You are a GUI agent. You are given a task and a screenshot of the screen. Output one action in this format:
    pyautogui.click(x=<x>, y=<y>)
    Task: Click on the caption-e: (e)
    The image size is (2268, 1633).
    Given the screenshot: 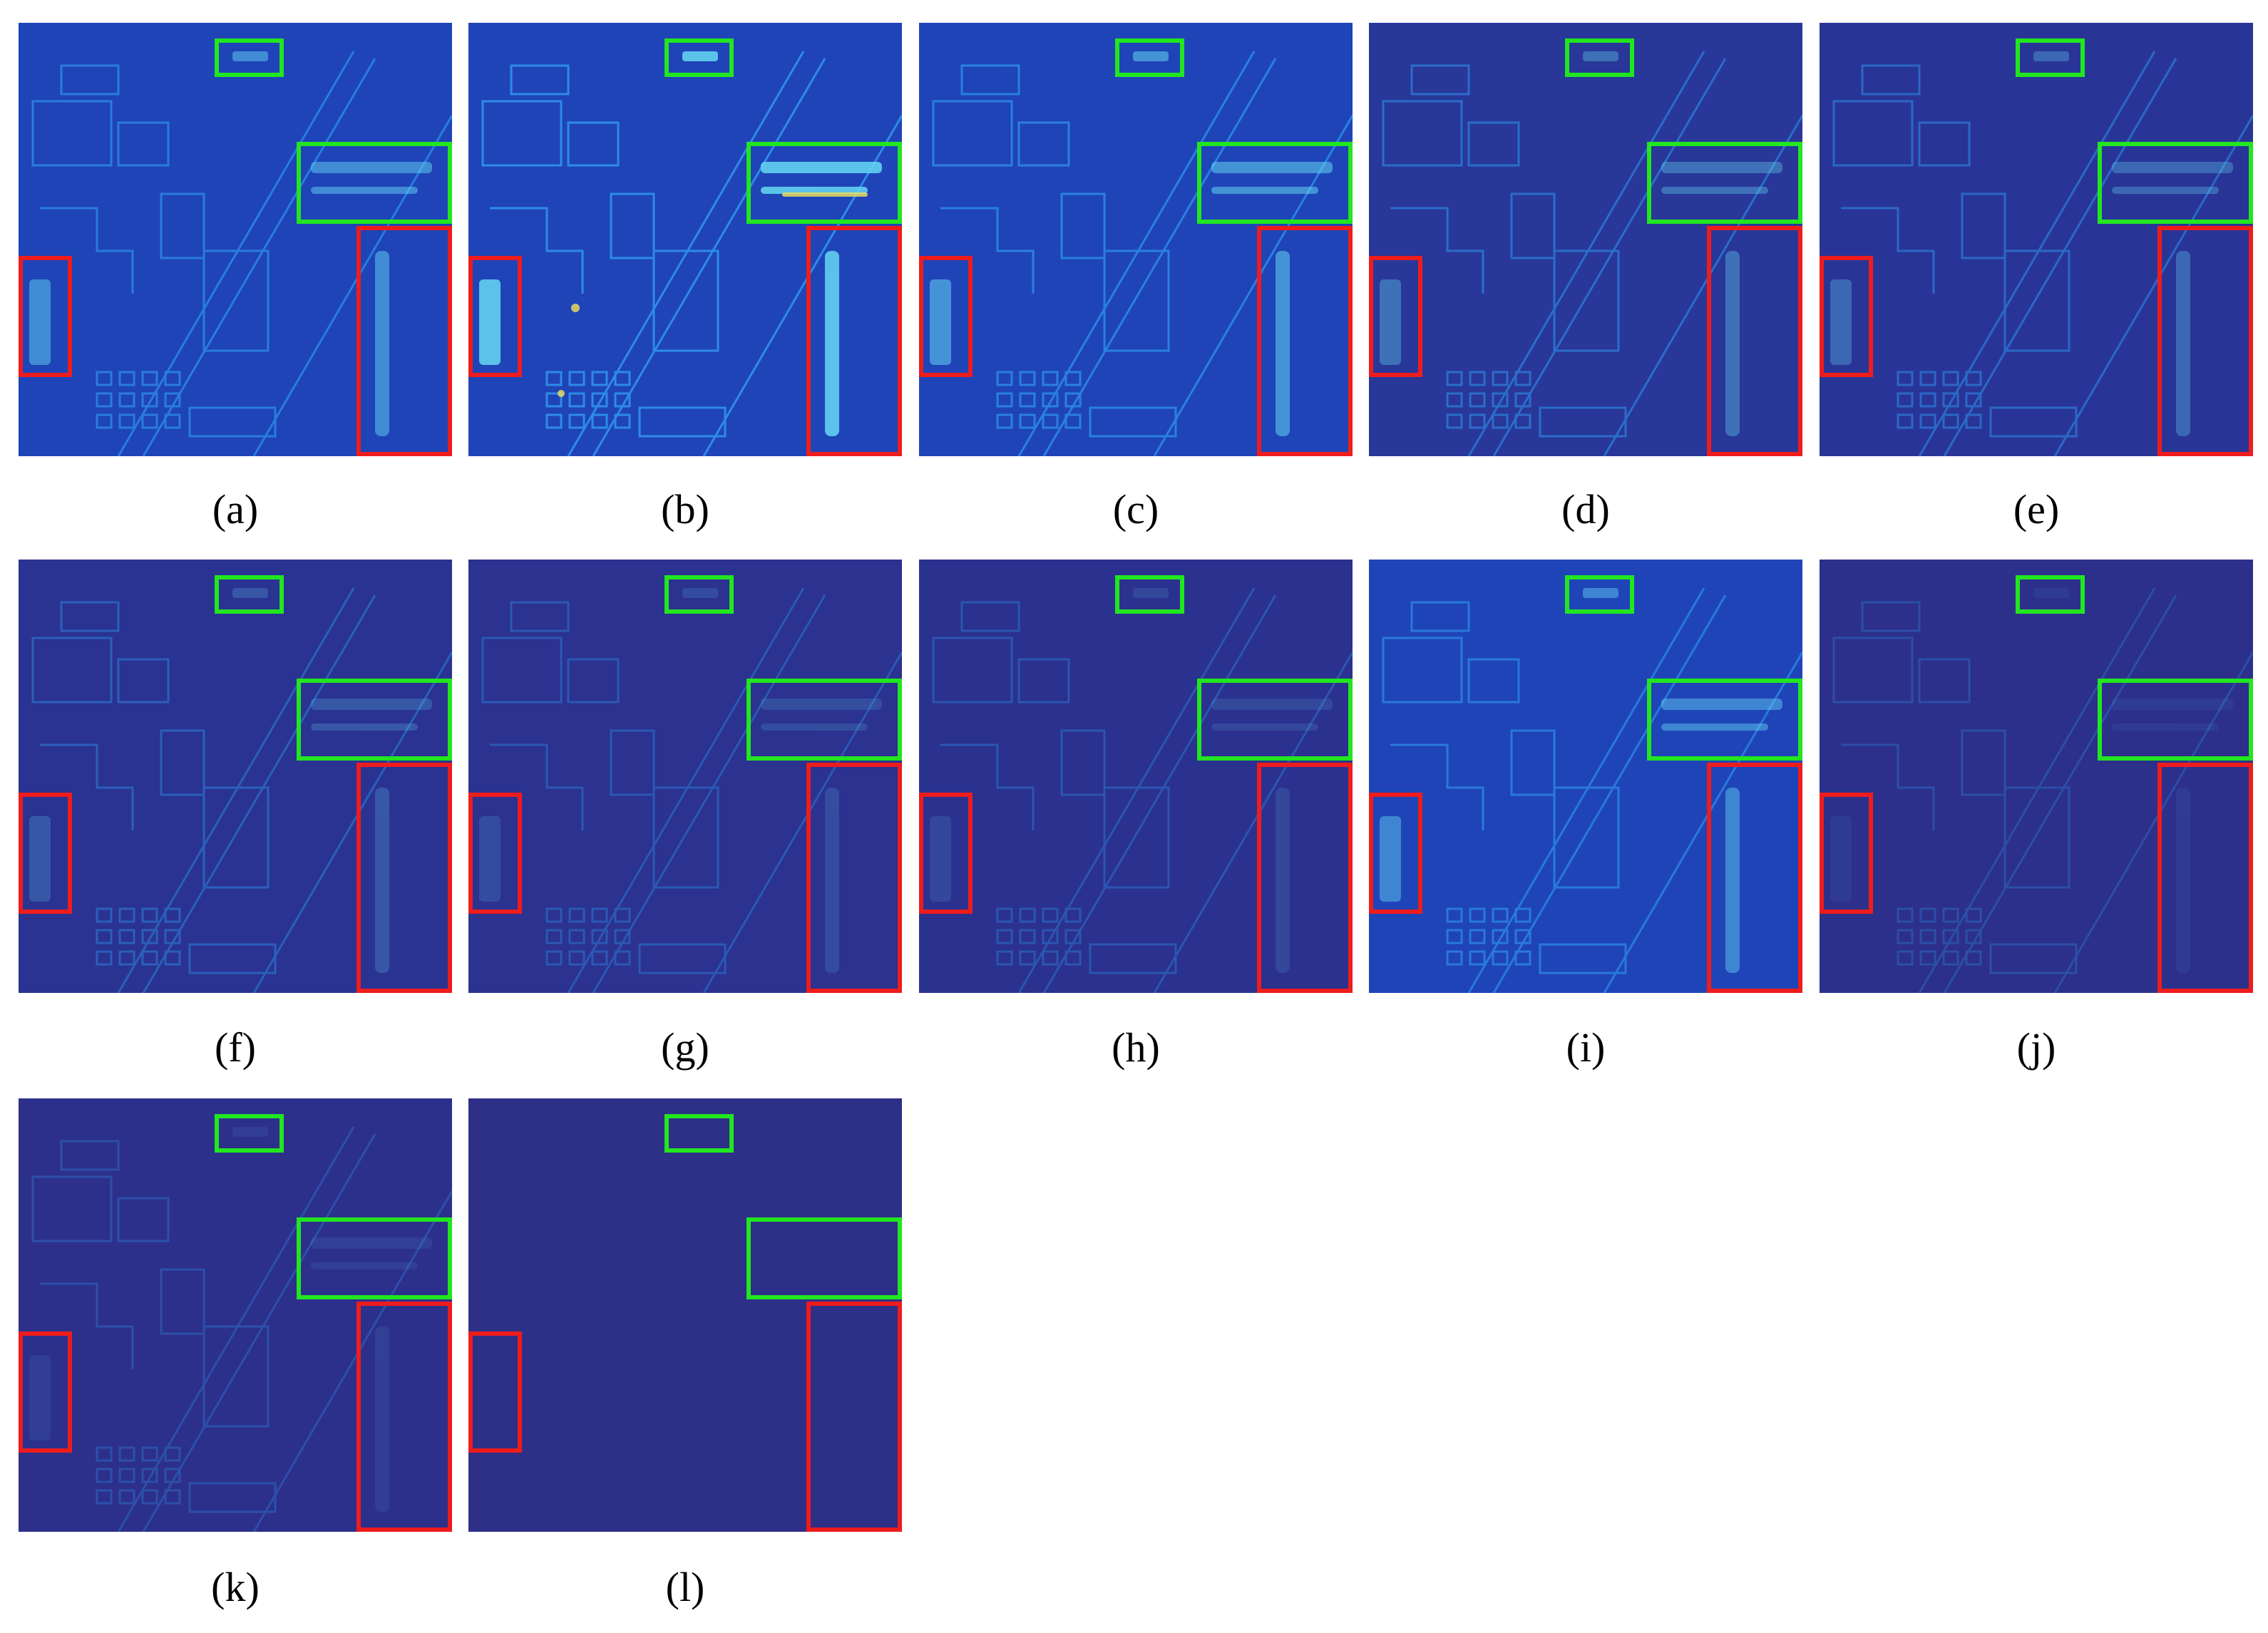 What is the action you would take?
    pyautogui.click(x=2037, y=509)
    